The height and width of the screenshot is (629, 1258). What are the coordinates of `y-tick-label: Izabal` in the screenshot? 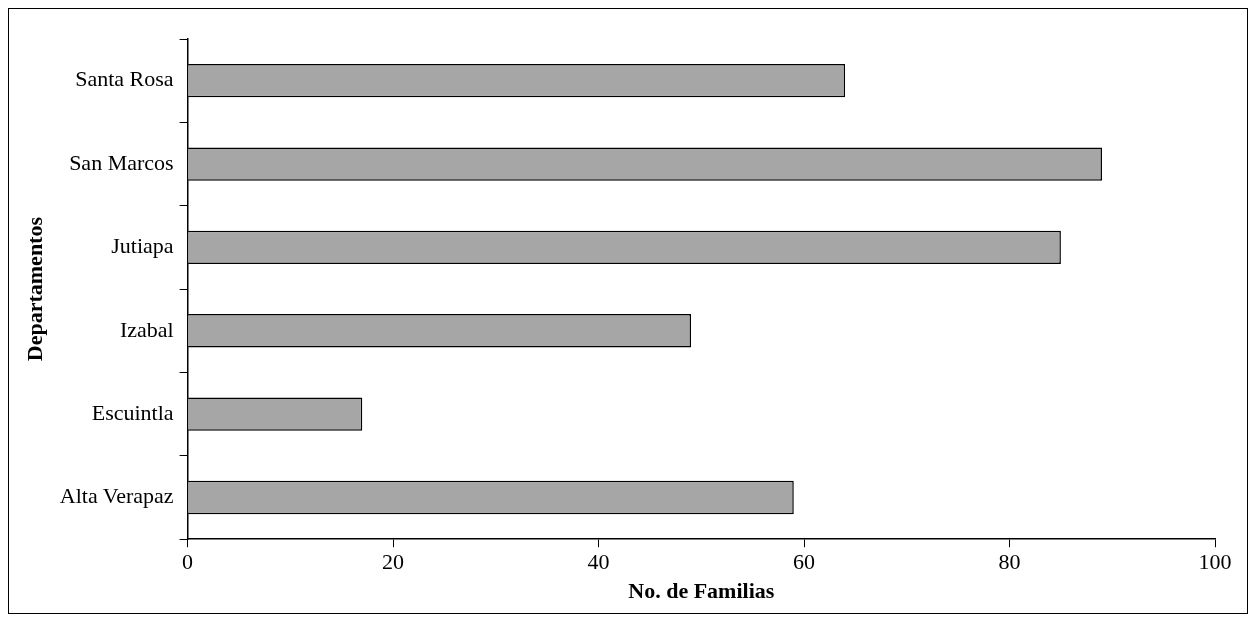 It's located at (146, 329).